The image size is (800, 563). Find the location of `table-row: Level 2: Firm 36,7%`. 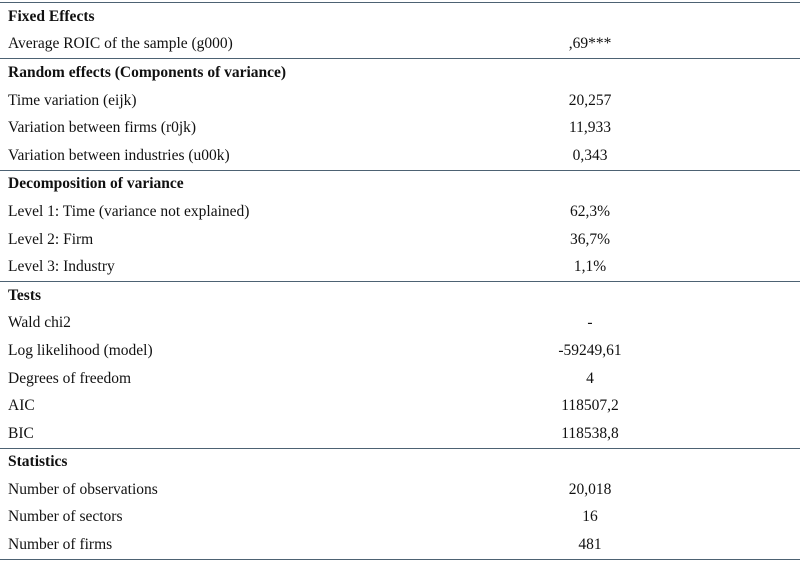

table-row: Level 2: Firm 36,7% is located at coordinates (400, 240).